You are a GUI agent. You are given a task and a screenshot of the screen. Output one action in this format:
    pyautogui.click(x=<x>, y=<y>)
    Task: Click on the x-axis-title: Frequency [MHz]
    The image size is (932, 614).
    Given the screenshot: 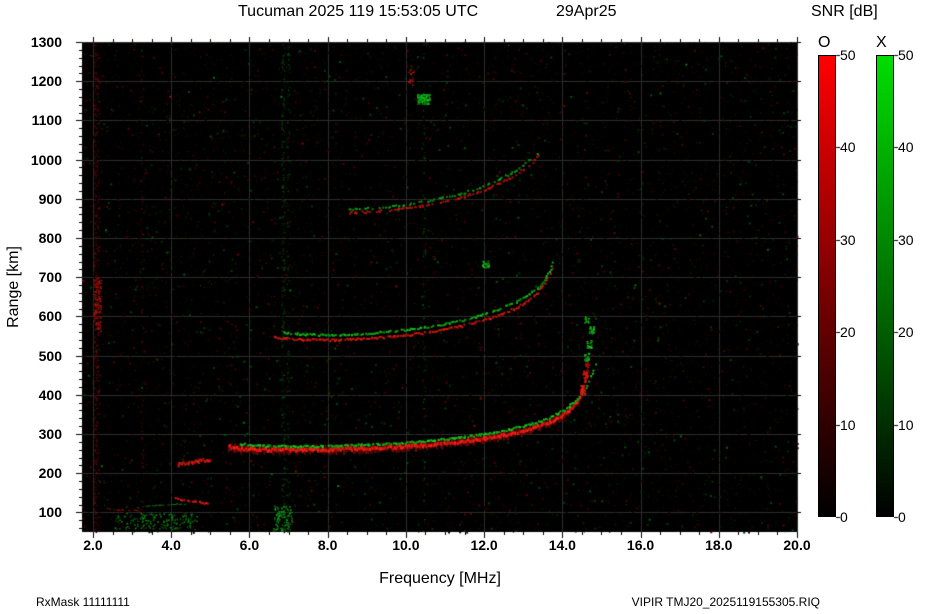 What is the action you would take?
    pyautogui.click(x=440, y=578)
    